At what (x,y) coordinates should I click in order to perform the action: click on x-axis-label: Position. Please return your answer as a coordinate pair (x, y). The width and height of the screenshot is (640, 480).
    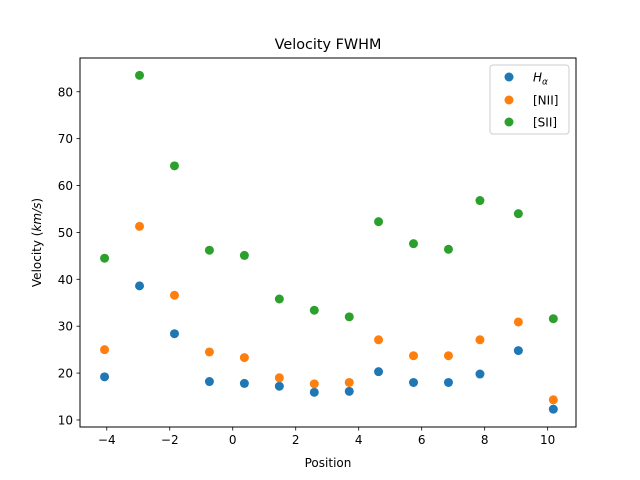
    Looking at the image, I should click on (328, 463).